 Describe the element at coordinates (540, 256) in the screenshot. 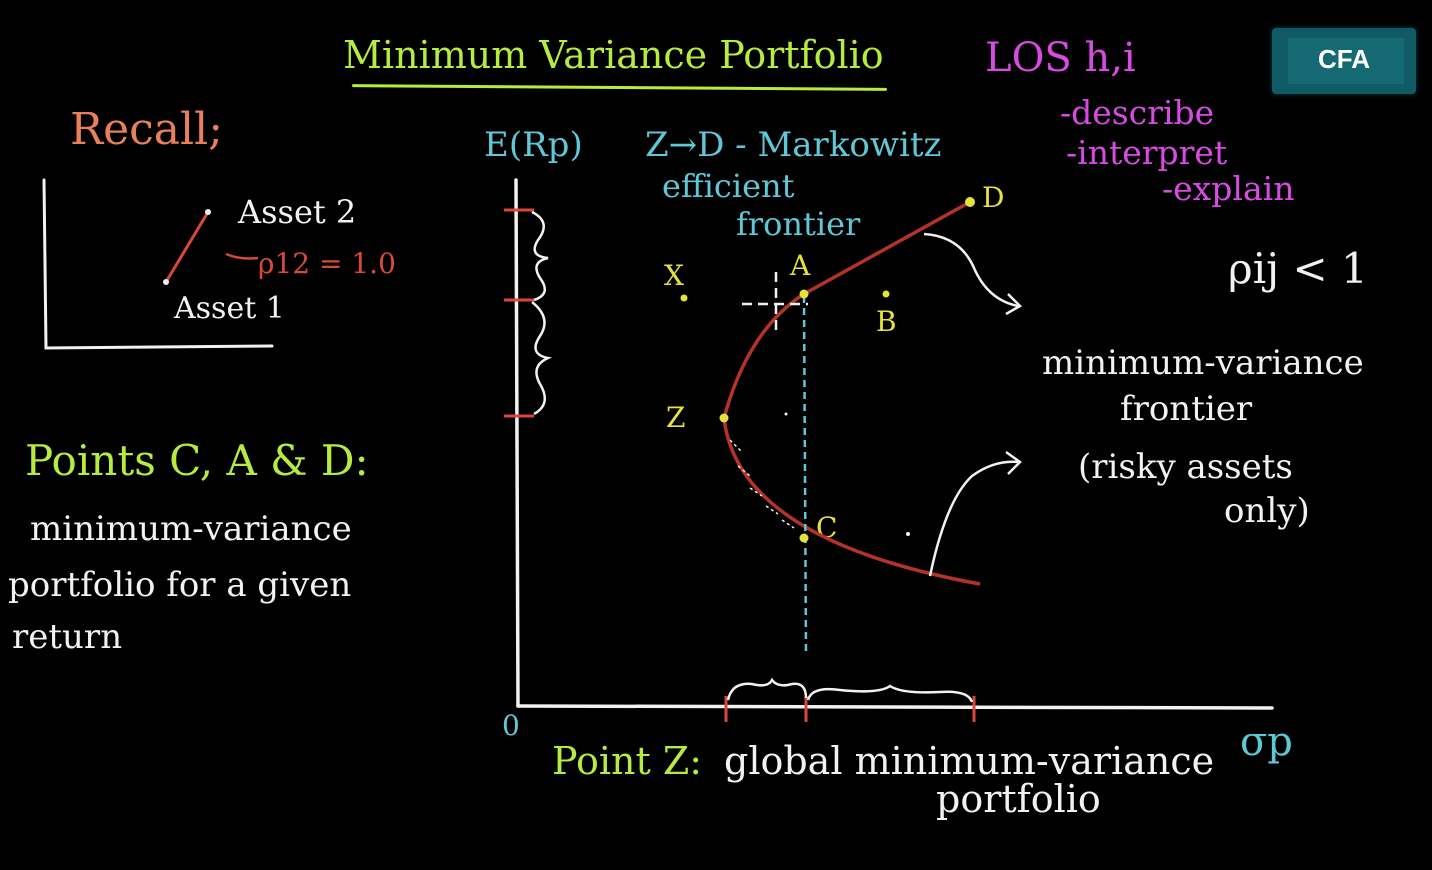

I see `y-brace-upper` at that location.